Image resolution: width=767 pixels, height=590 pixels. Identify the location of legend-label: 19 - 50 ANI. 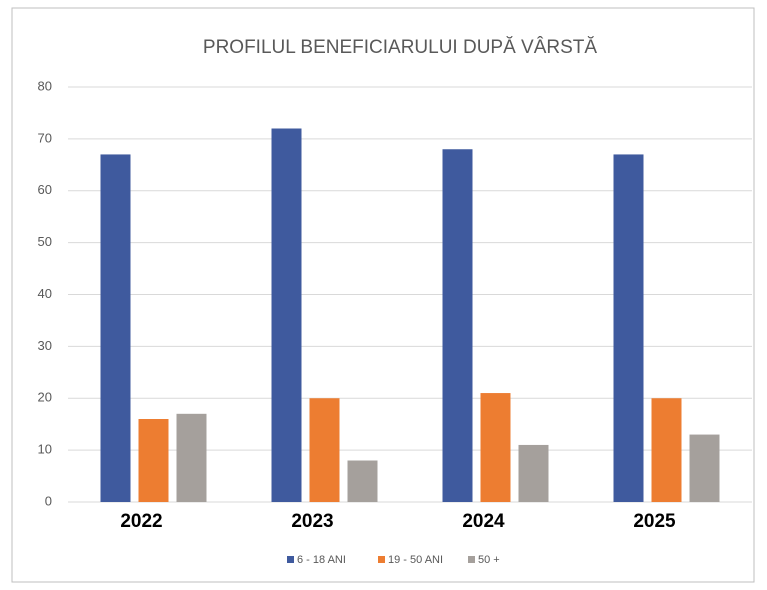
(415, 560).